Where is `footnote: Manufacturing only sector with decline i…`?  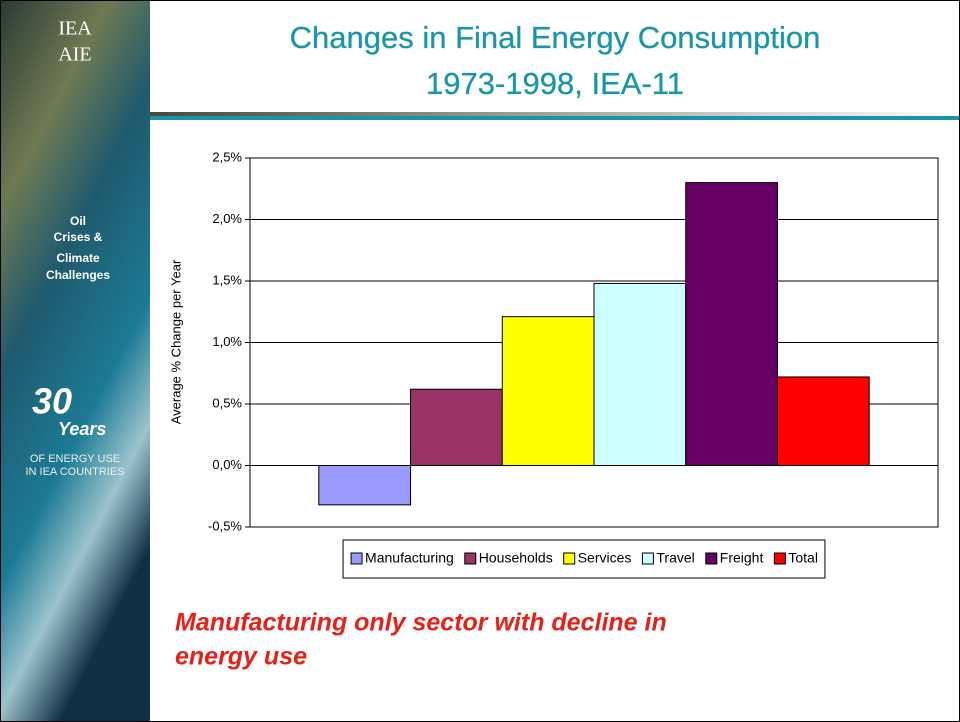
footnote: Manufacturing only sector with decline i… is located at coordinates (421, 623).